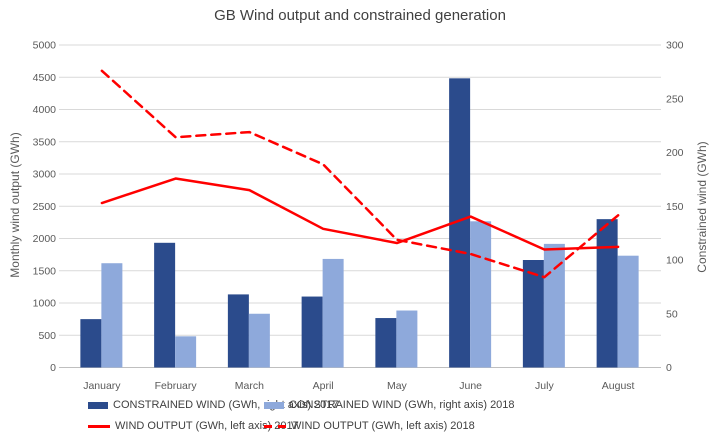 This screenshot has height=446, width=720. I want to click on y-left-tick-label: 3500, so click(45, 142).